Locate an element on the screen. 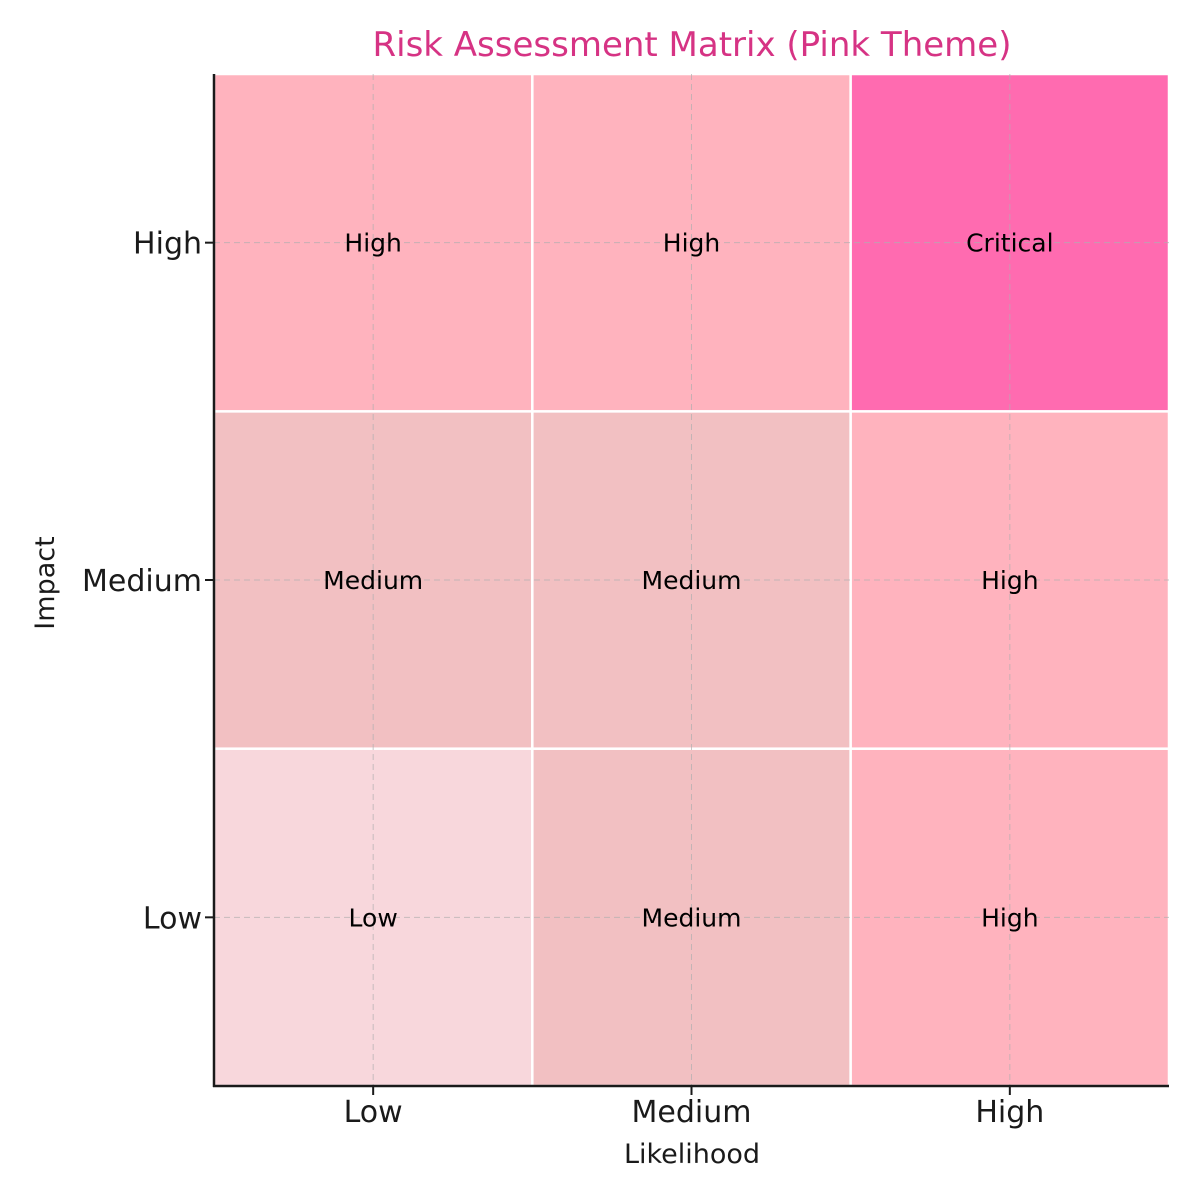  cell-label: Critical is located at coordinates (1009, 243).